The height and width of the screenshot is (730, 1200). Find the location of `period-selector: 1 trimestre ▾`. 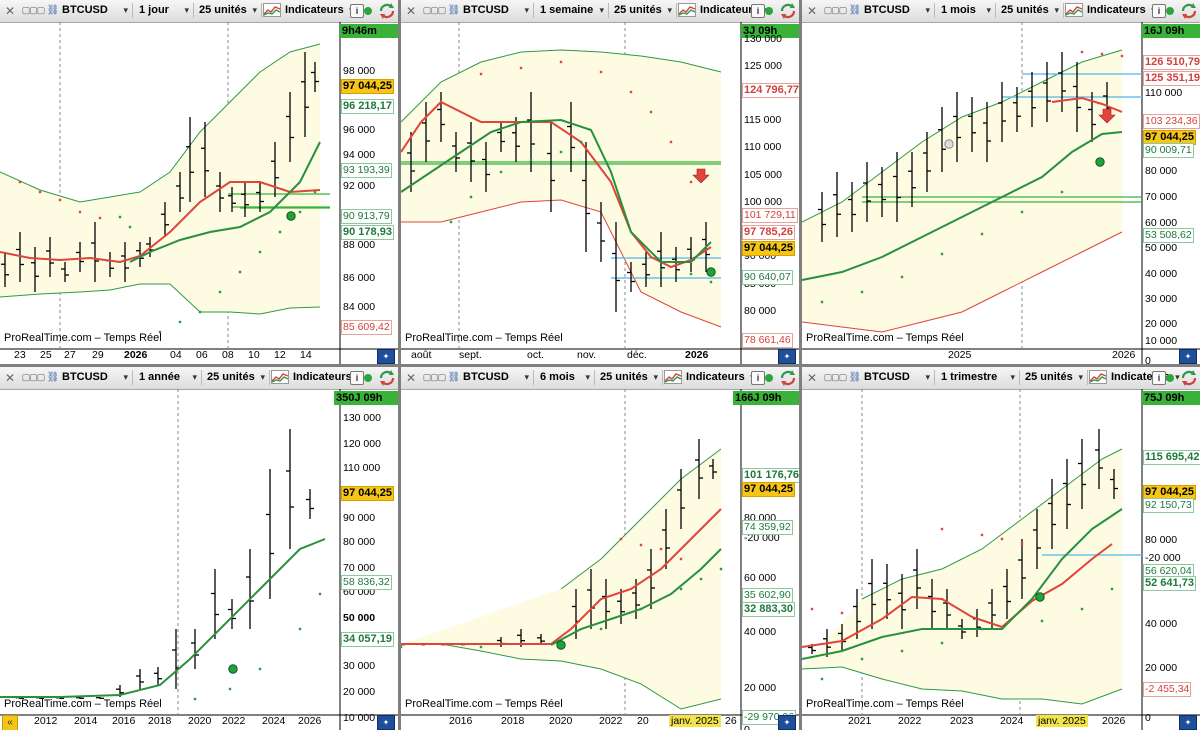

period-selector: 1 trimestre ▾ is located at coordinates (978, 377).